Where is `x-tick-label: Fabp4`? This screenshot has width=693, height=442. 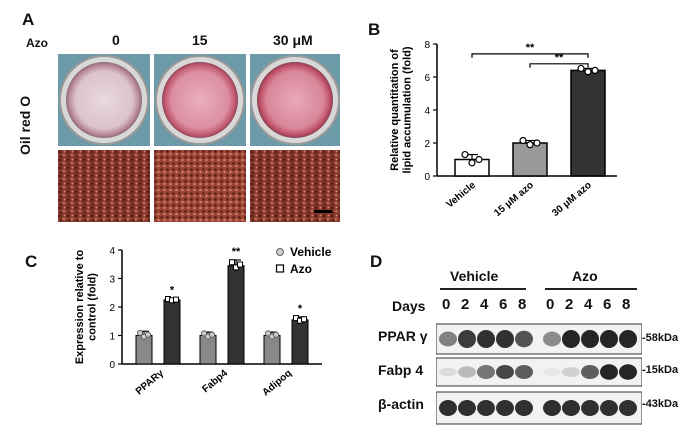 x-tick-label: Fabp4 is located at coordinates (215, 382).